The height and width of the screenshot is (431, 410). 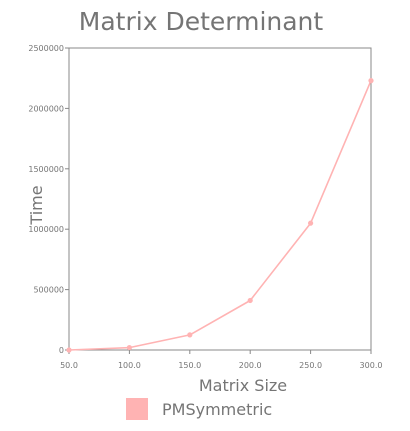 What do you see at coordinates (48, 290) in the screenshot?
I see `y-tick-label: 500000` at bounding box center [48, 290].